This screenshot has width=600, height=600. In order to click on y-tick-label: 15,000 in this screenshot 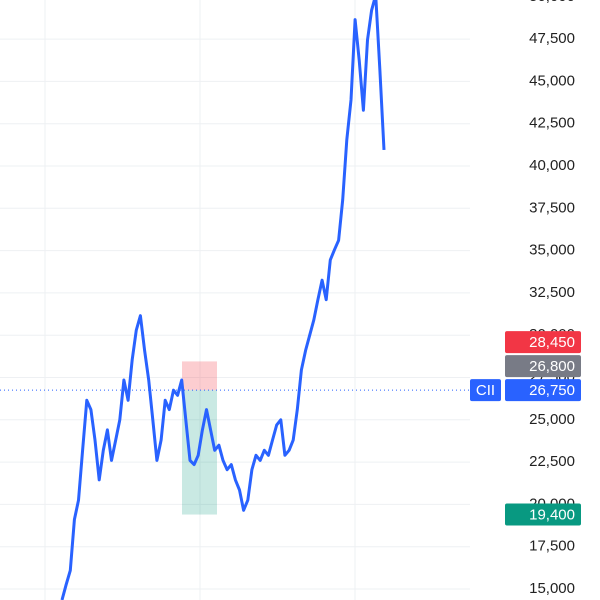, I will do `click(552, 588)`.